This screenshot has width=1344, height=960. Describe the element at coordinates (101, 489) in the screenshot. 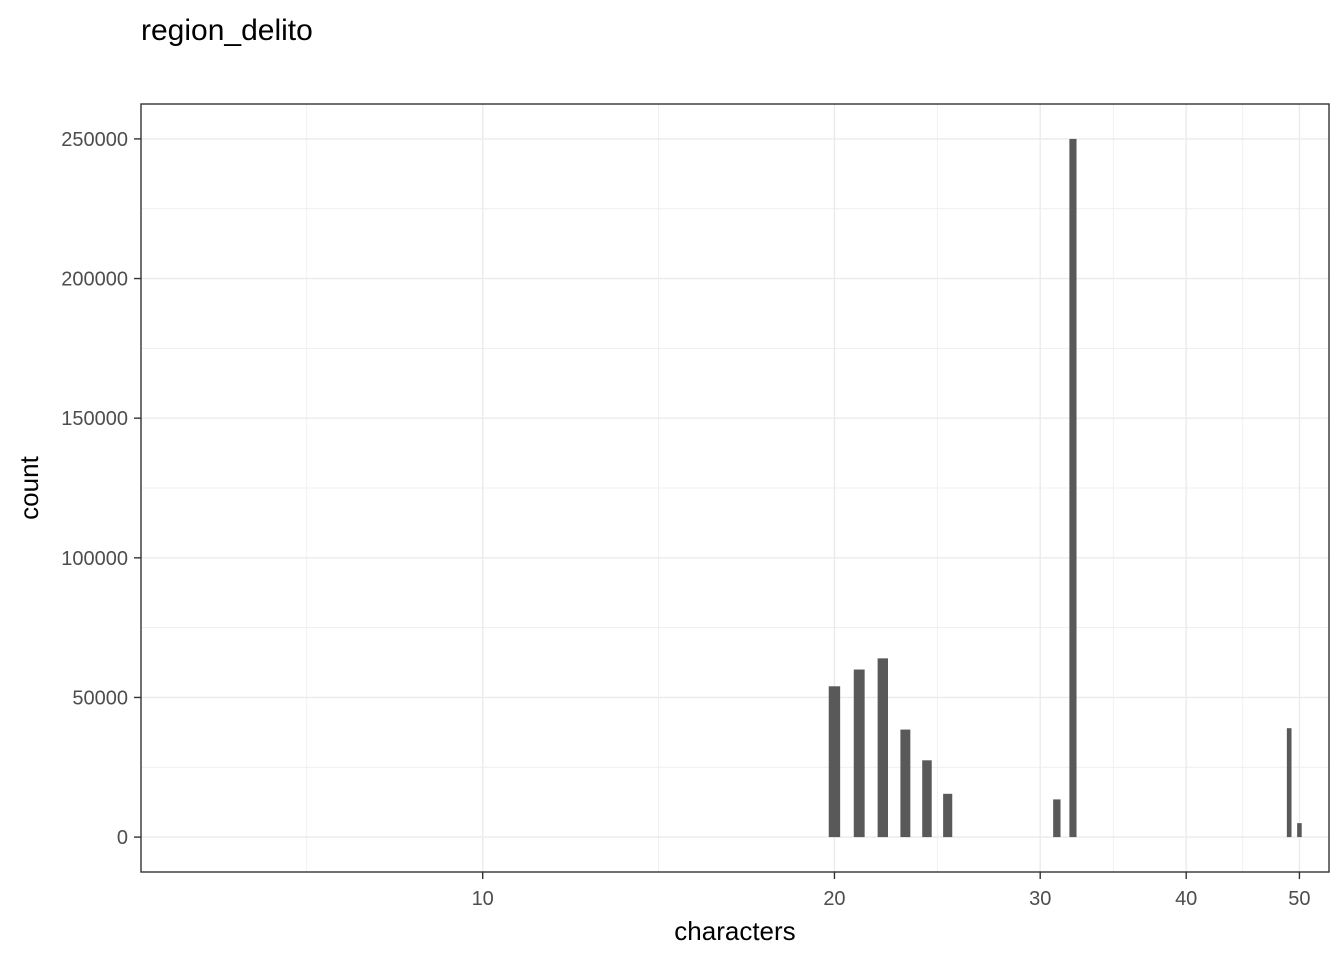

I see `y-axis: 0 50000 100000 150000 200000 250000` at that location.